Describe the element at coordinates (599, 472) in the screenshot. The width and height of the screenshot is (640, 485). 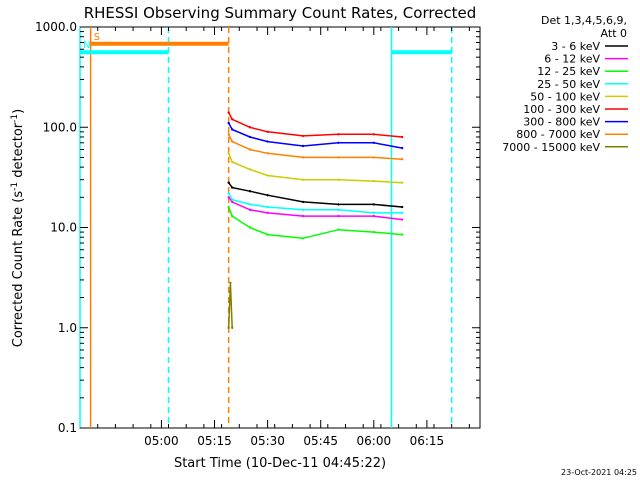
I see `timestamp: 23-Oct-2021 04:25` at that location.